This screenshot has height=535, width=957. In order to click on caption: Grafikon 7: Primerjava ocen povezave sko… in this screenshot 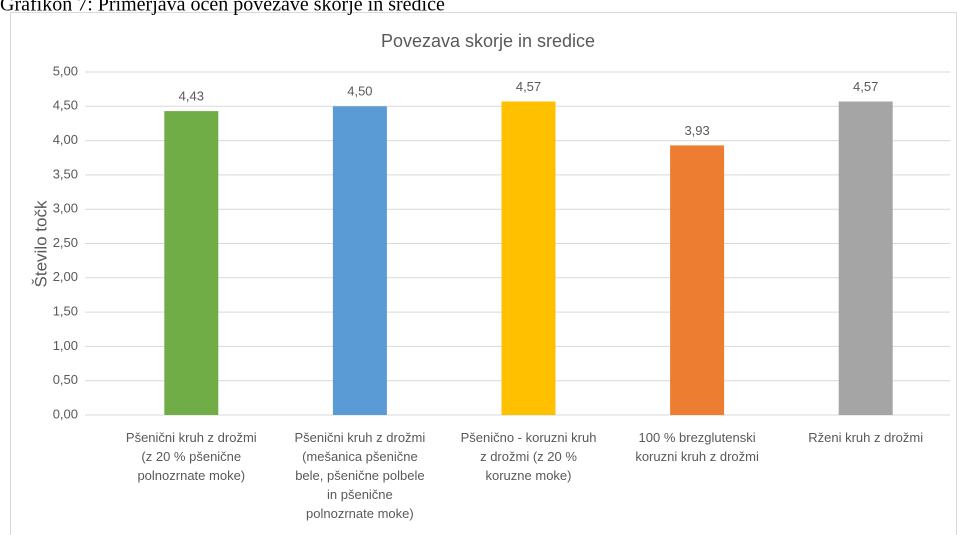, I will do `click(222, 8)`.